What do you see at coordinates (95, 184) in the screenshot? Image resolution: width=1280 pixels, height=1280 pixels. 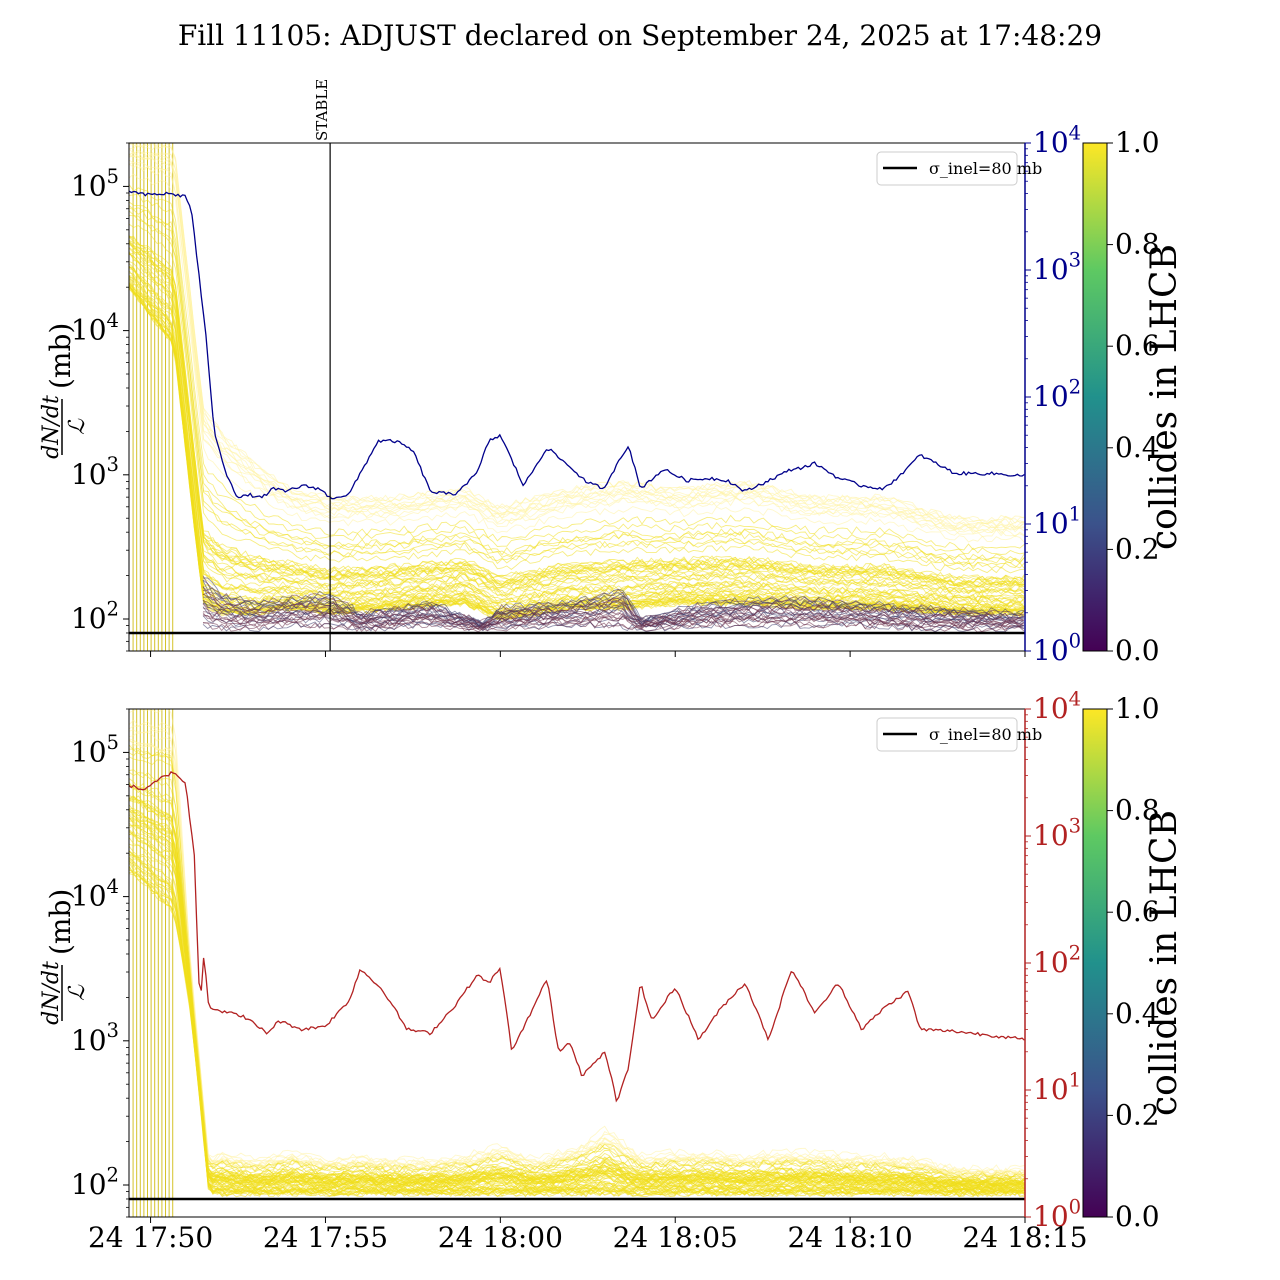 I see `y-tick-label: 10⁵` at bounding box center [95, 184].